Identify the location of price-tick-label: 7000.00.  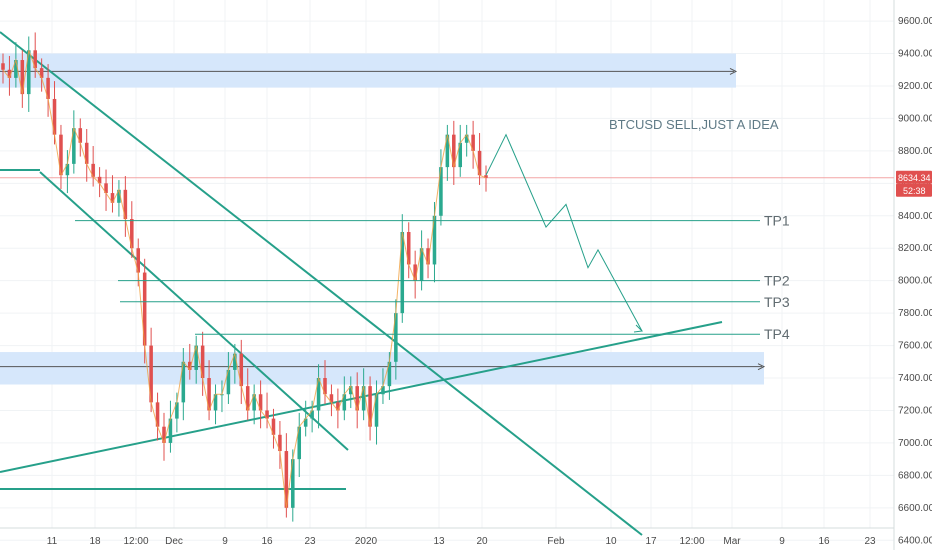
(915, 443).